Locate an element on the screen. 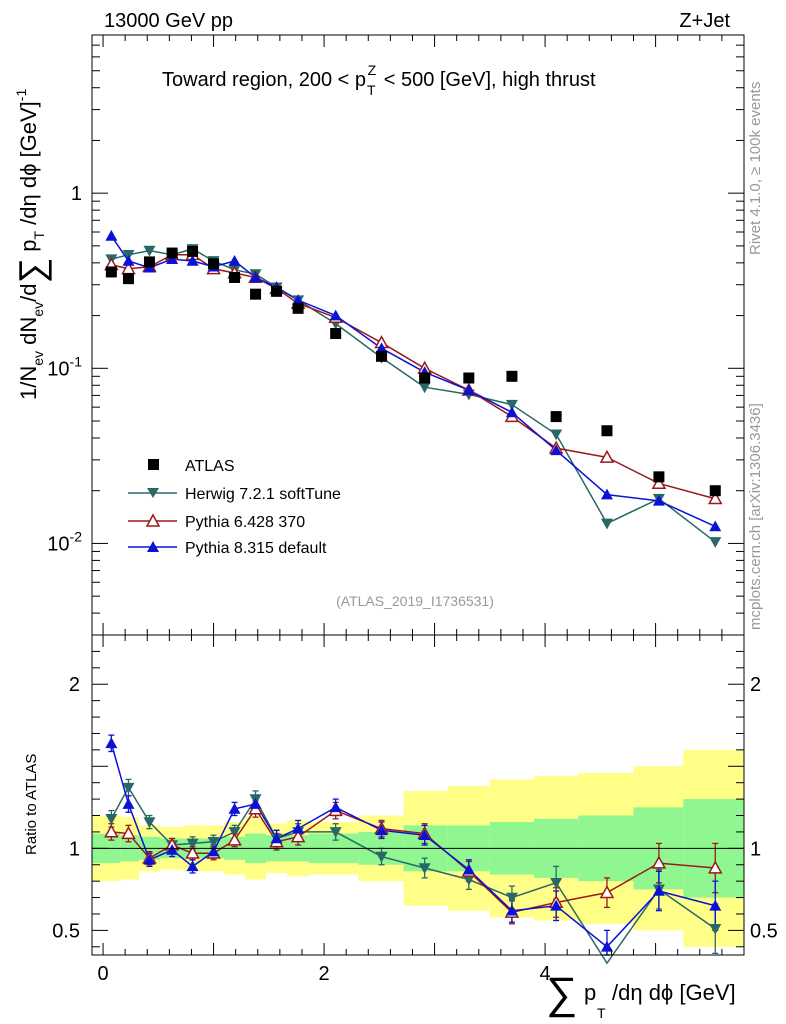  legend-label-pythia8: Pythia 8.315 default is located at coordinates (256, 548).